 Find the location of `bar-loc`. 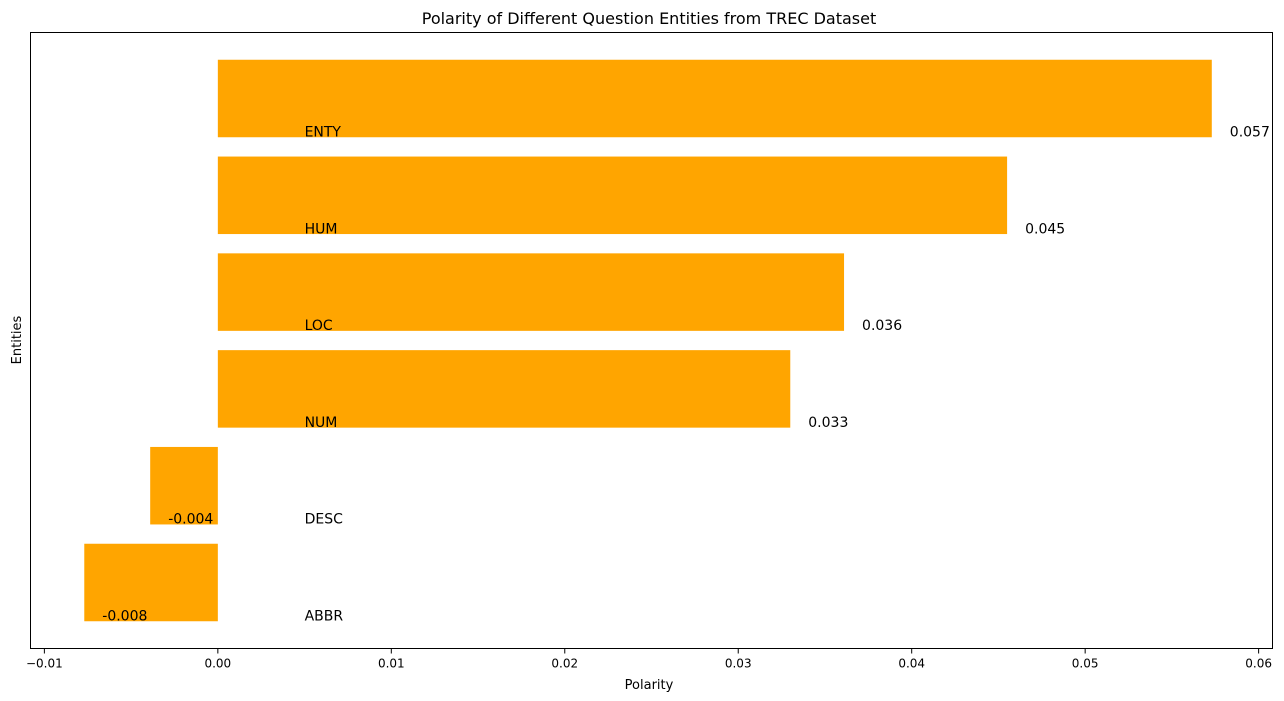

bar-loc is located at coordinates (531, 292).